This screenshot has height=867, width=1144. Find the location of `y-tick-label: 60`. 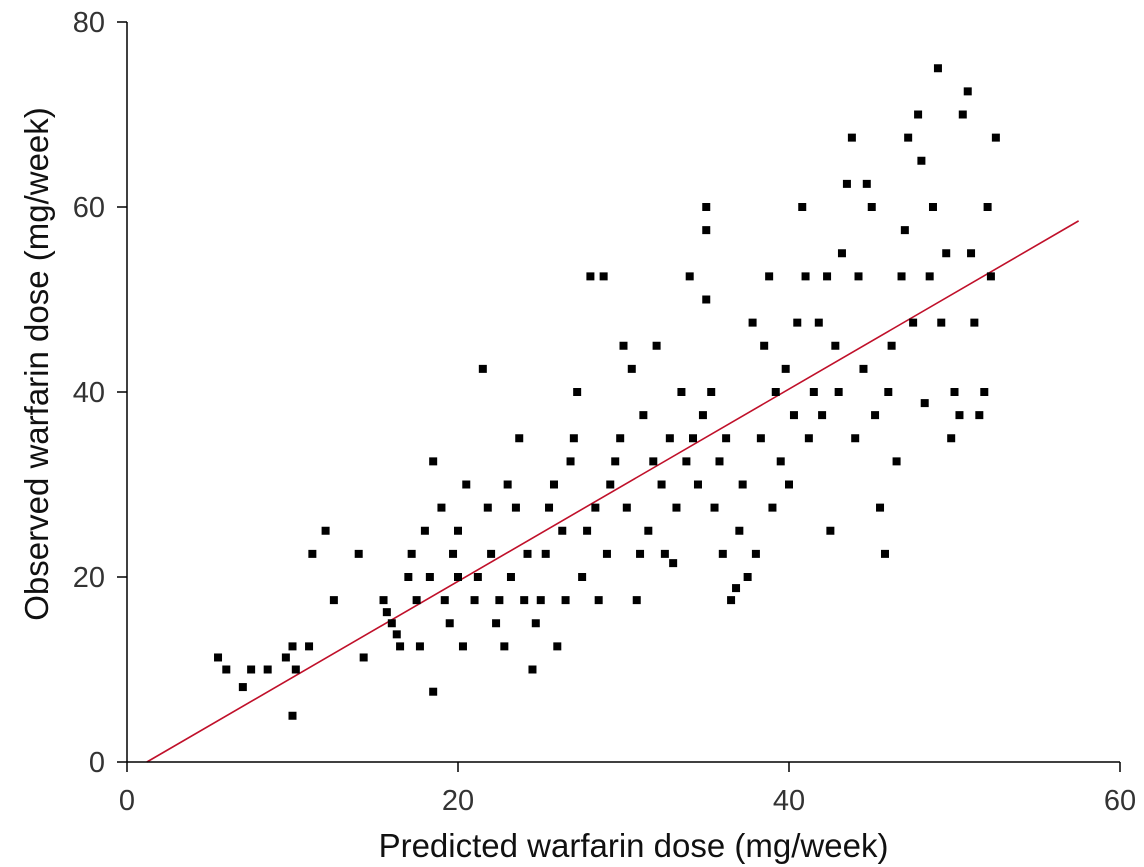

y-tick-label: 60 is located at coordinates (89, 208).